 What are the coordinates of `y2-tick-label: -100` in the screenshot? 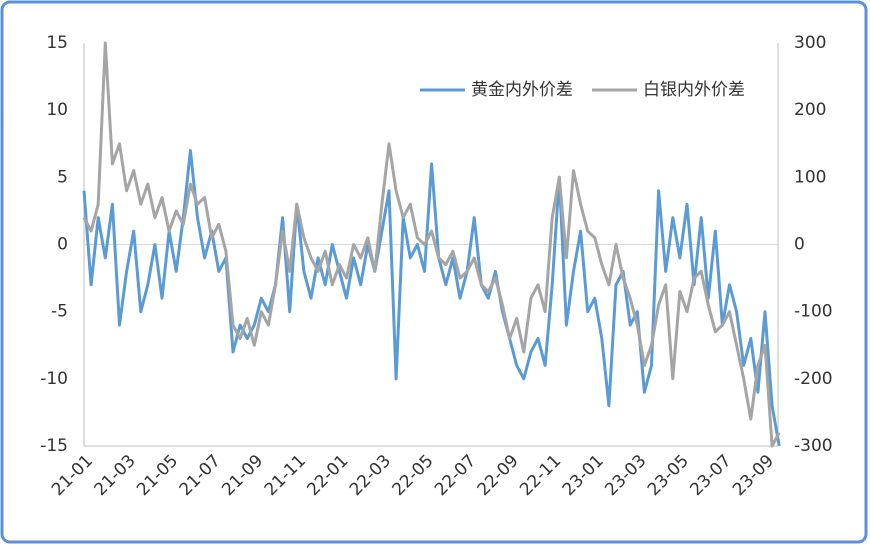 It's located at (813, 312).